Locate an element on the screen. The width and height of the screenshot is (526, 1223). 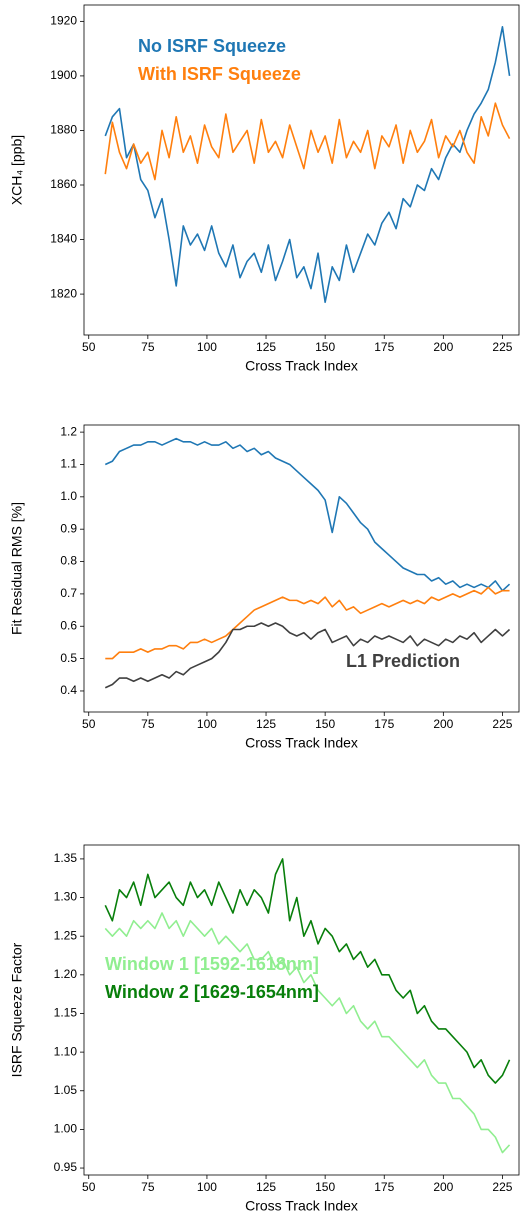
y-tick-label: 1.25 is located at coordinates (66, 935).